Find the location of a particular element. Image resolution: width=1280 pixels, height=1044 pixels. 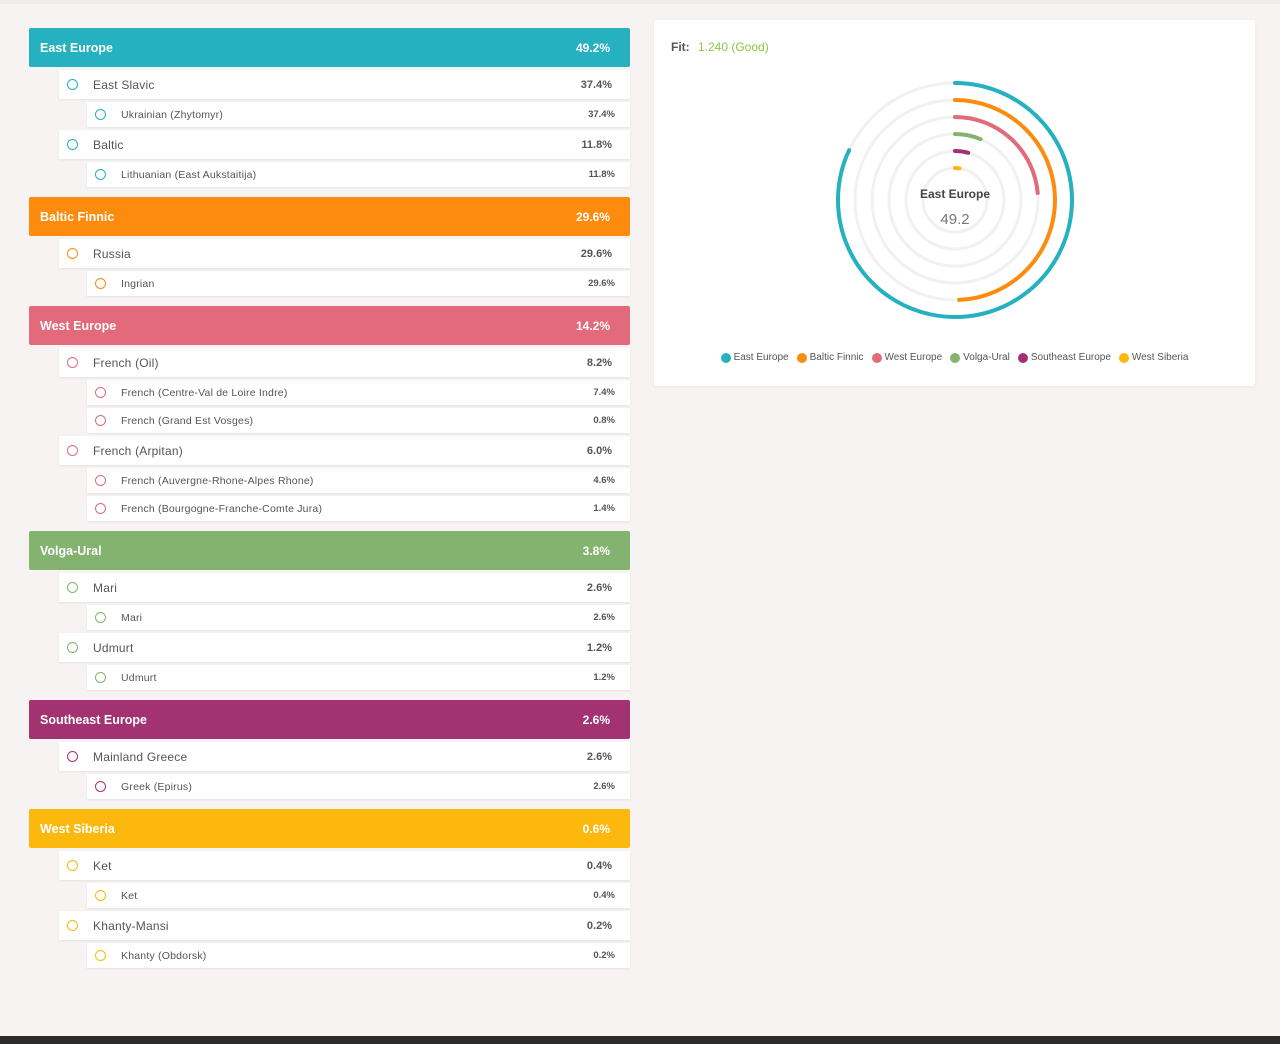

legend-item: Southeast Europe is located at coordinates (1064, 357).